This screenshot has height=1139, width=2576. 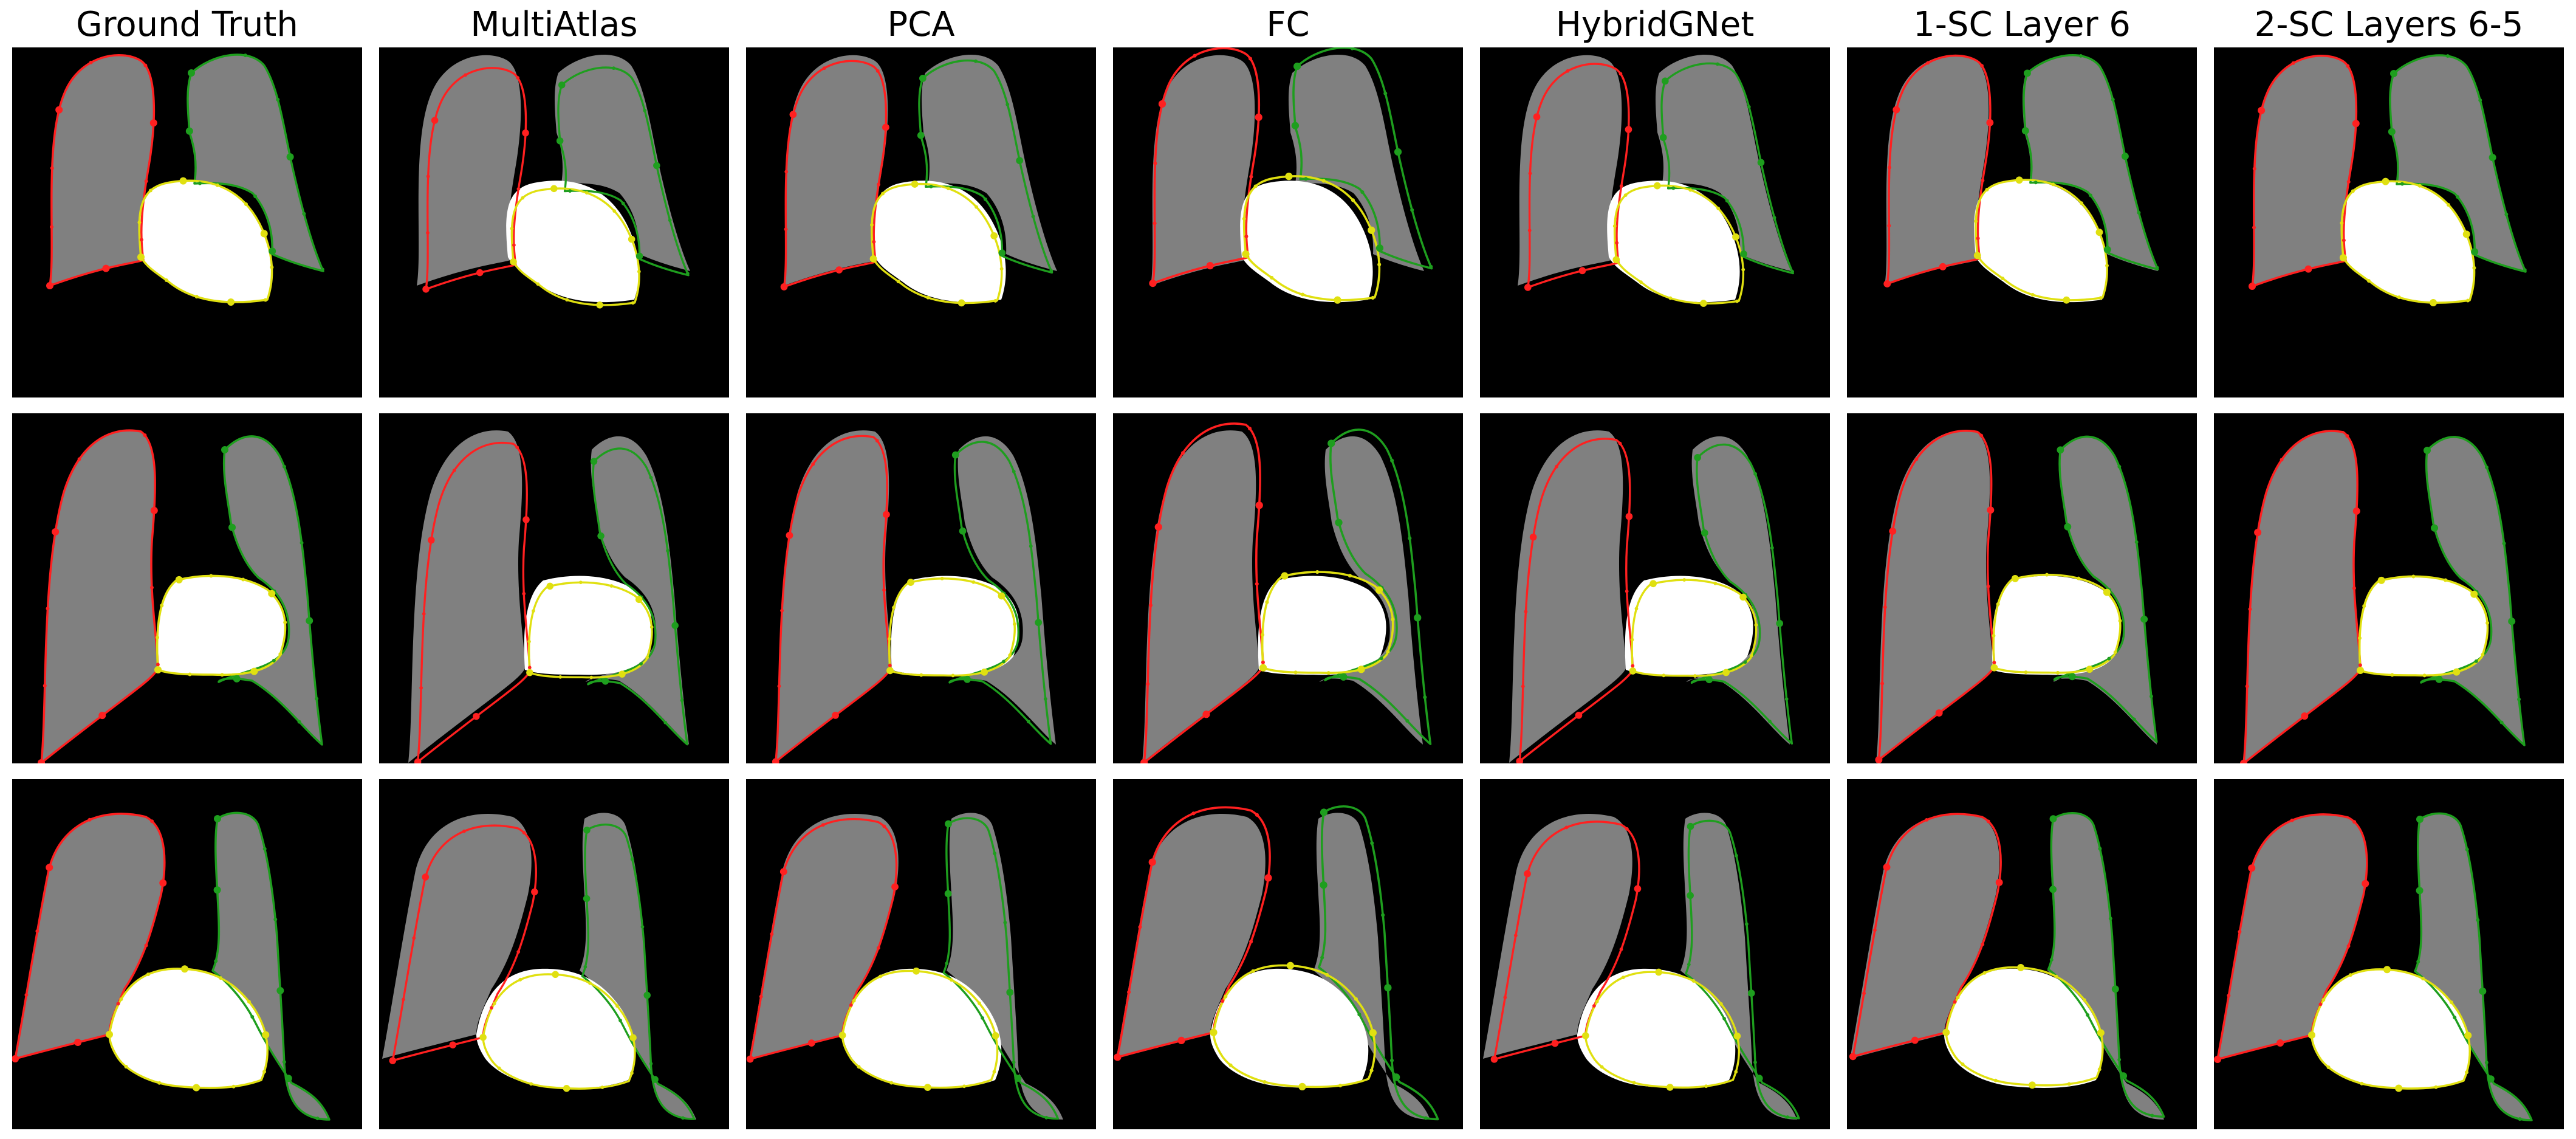 I want to click on segmentation-panel-r2-c1, so click(x=554, y=954).